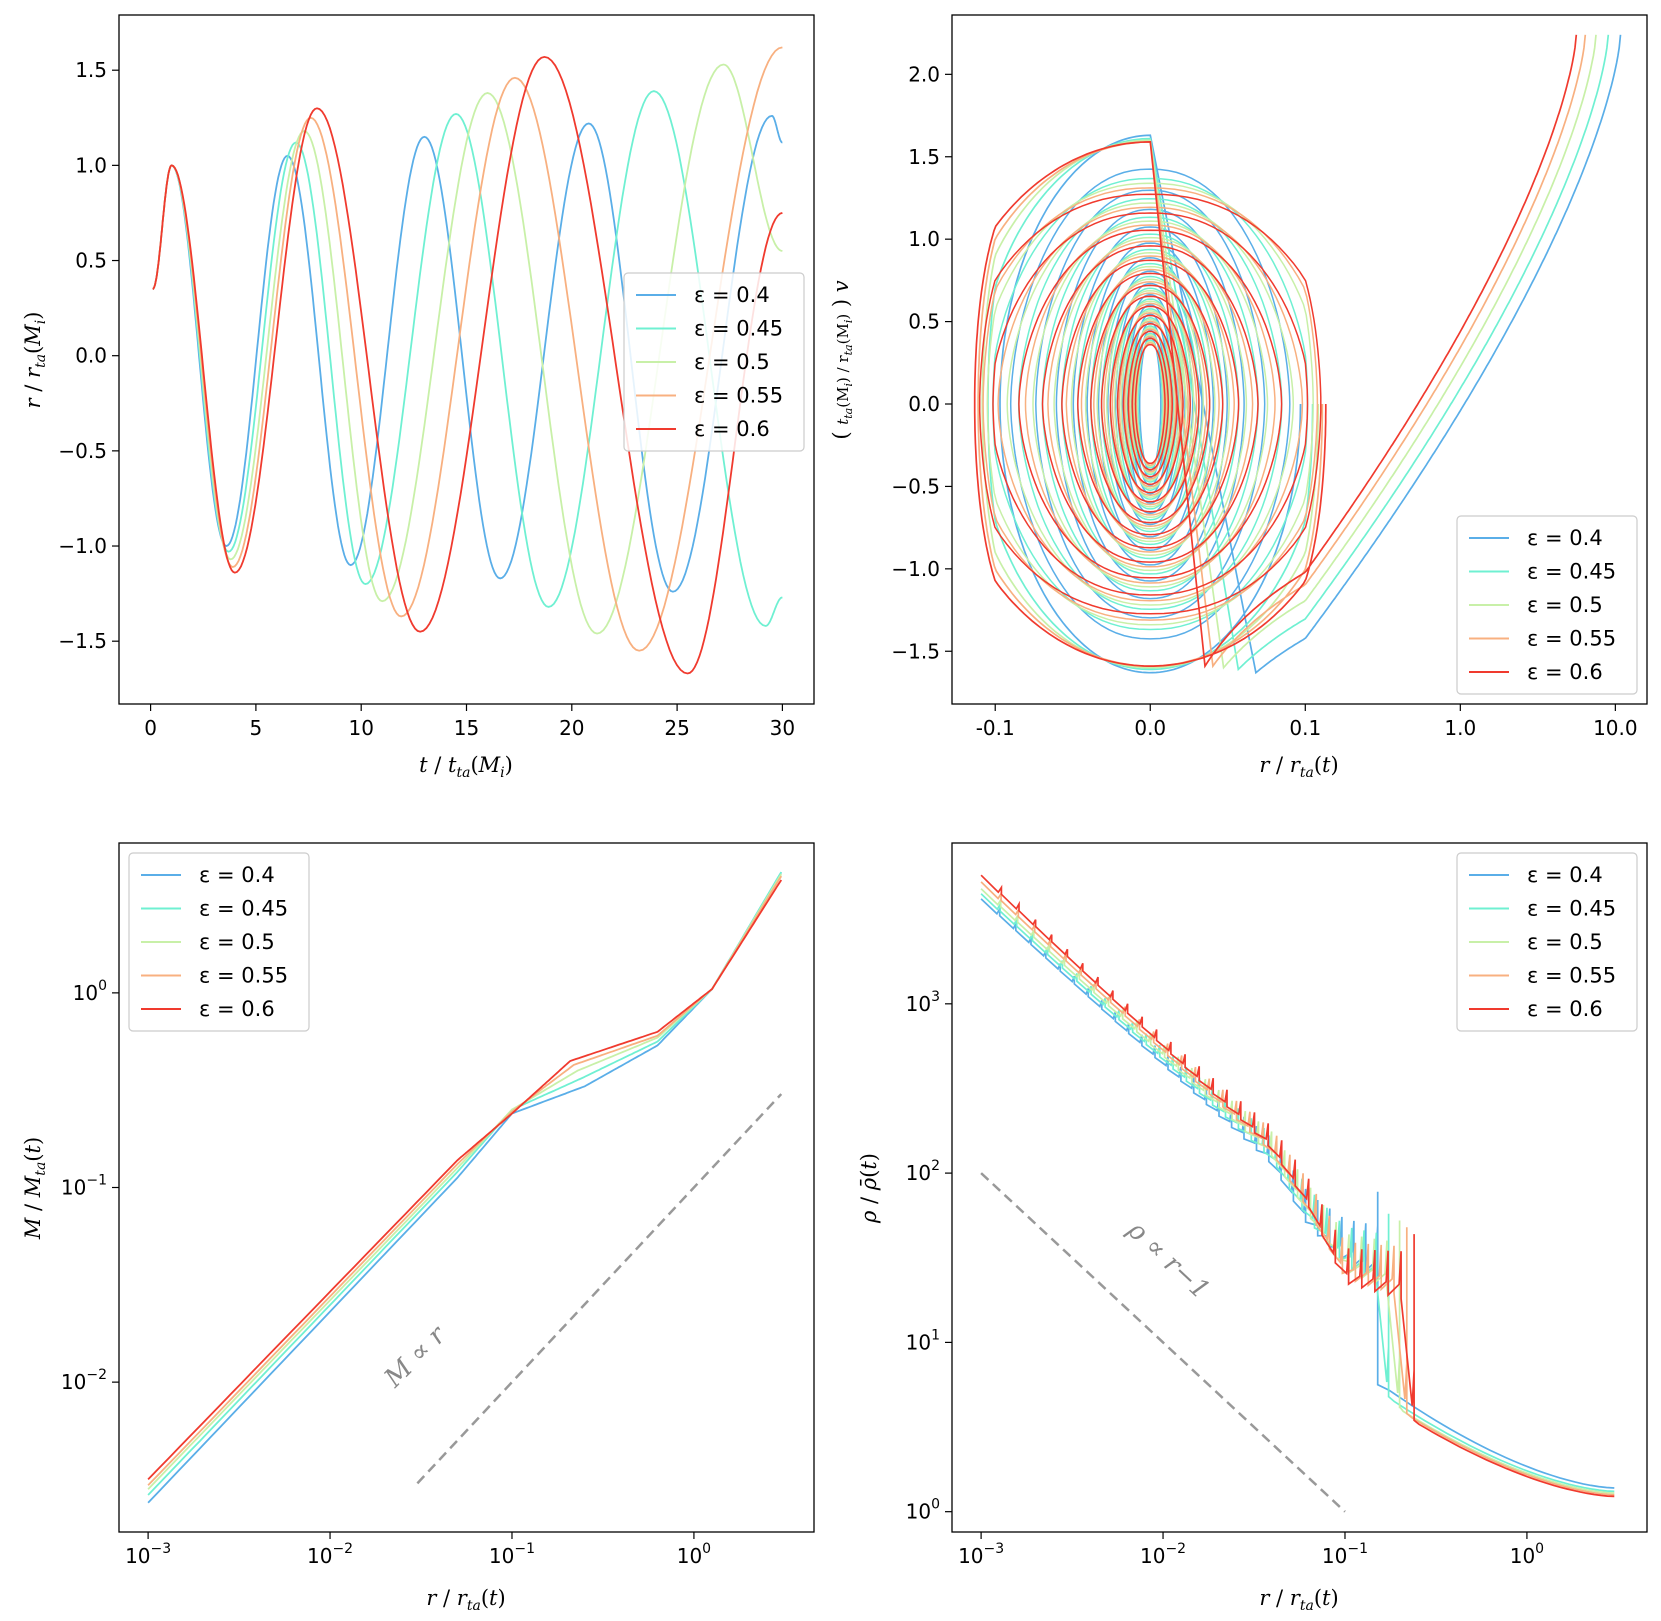 The width and height of the screenshot is (1661, 1621). What do you see at coordinates (1305, 728) in the screenshot?
I see `x-tick-label: 0.1` at bounding box center [1305, 728].